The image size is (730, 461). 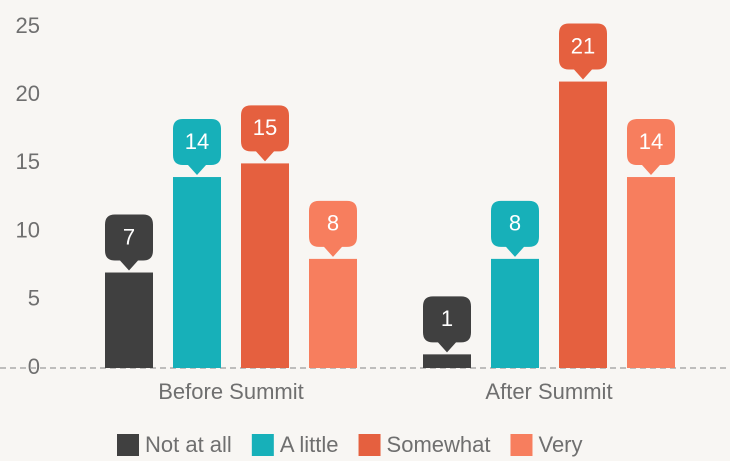 What do you see at coordinates (439, 444) in the screenshot?
I see `legend-label: Somewhat` at bounding box center [439, 444].